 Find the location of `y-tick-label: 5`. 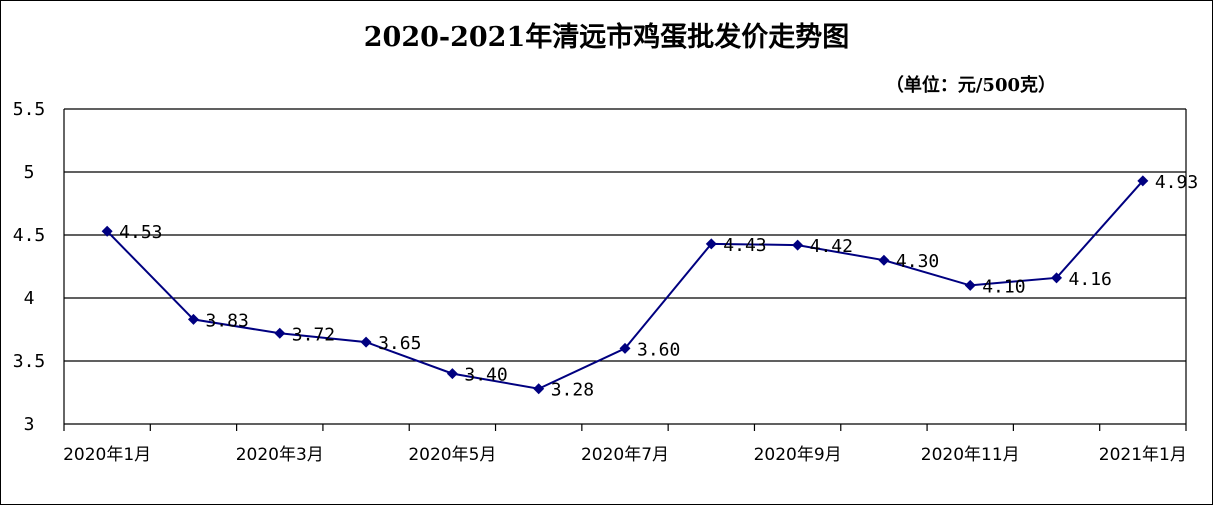

y-tick-label: 5 is located at coordinates (29, 172).